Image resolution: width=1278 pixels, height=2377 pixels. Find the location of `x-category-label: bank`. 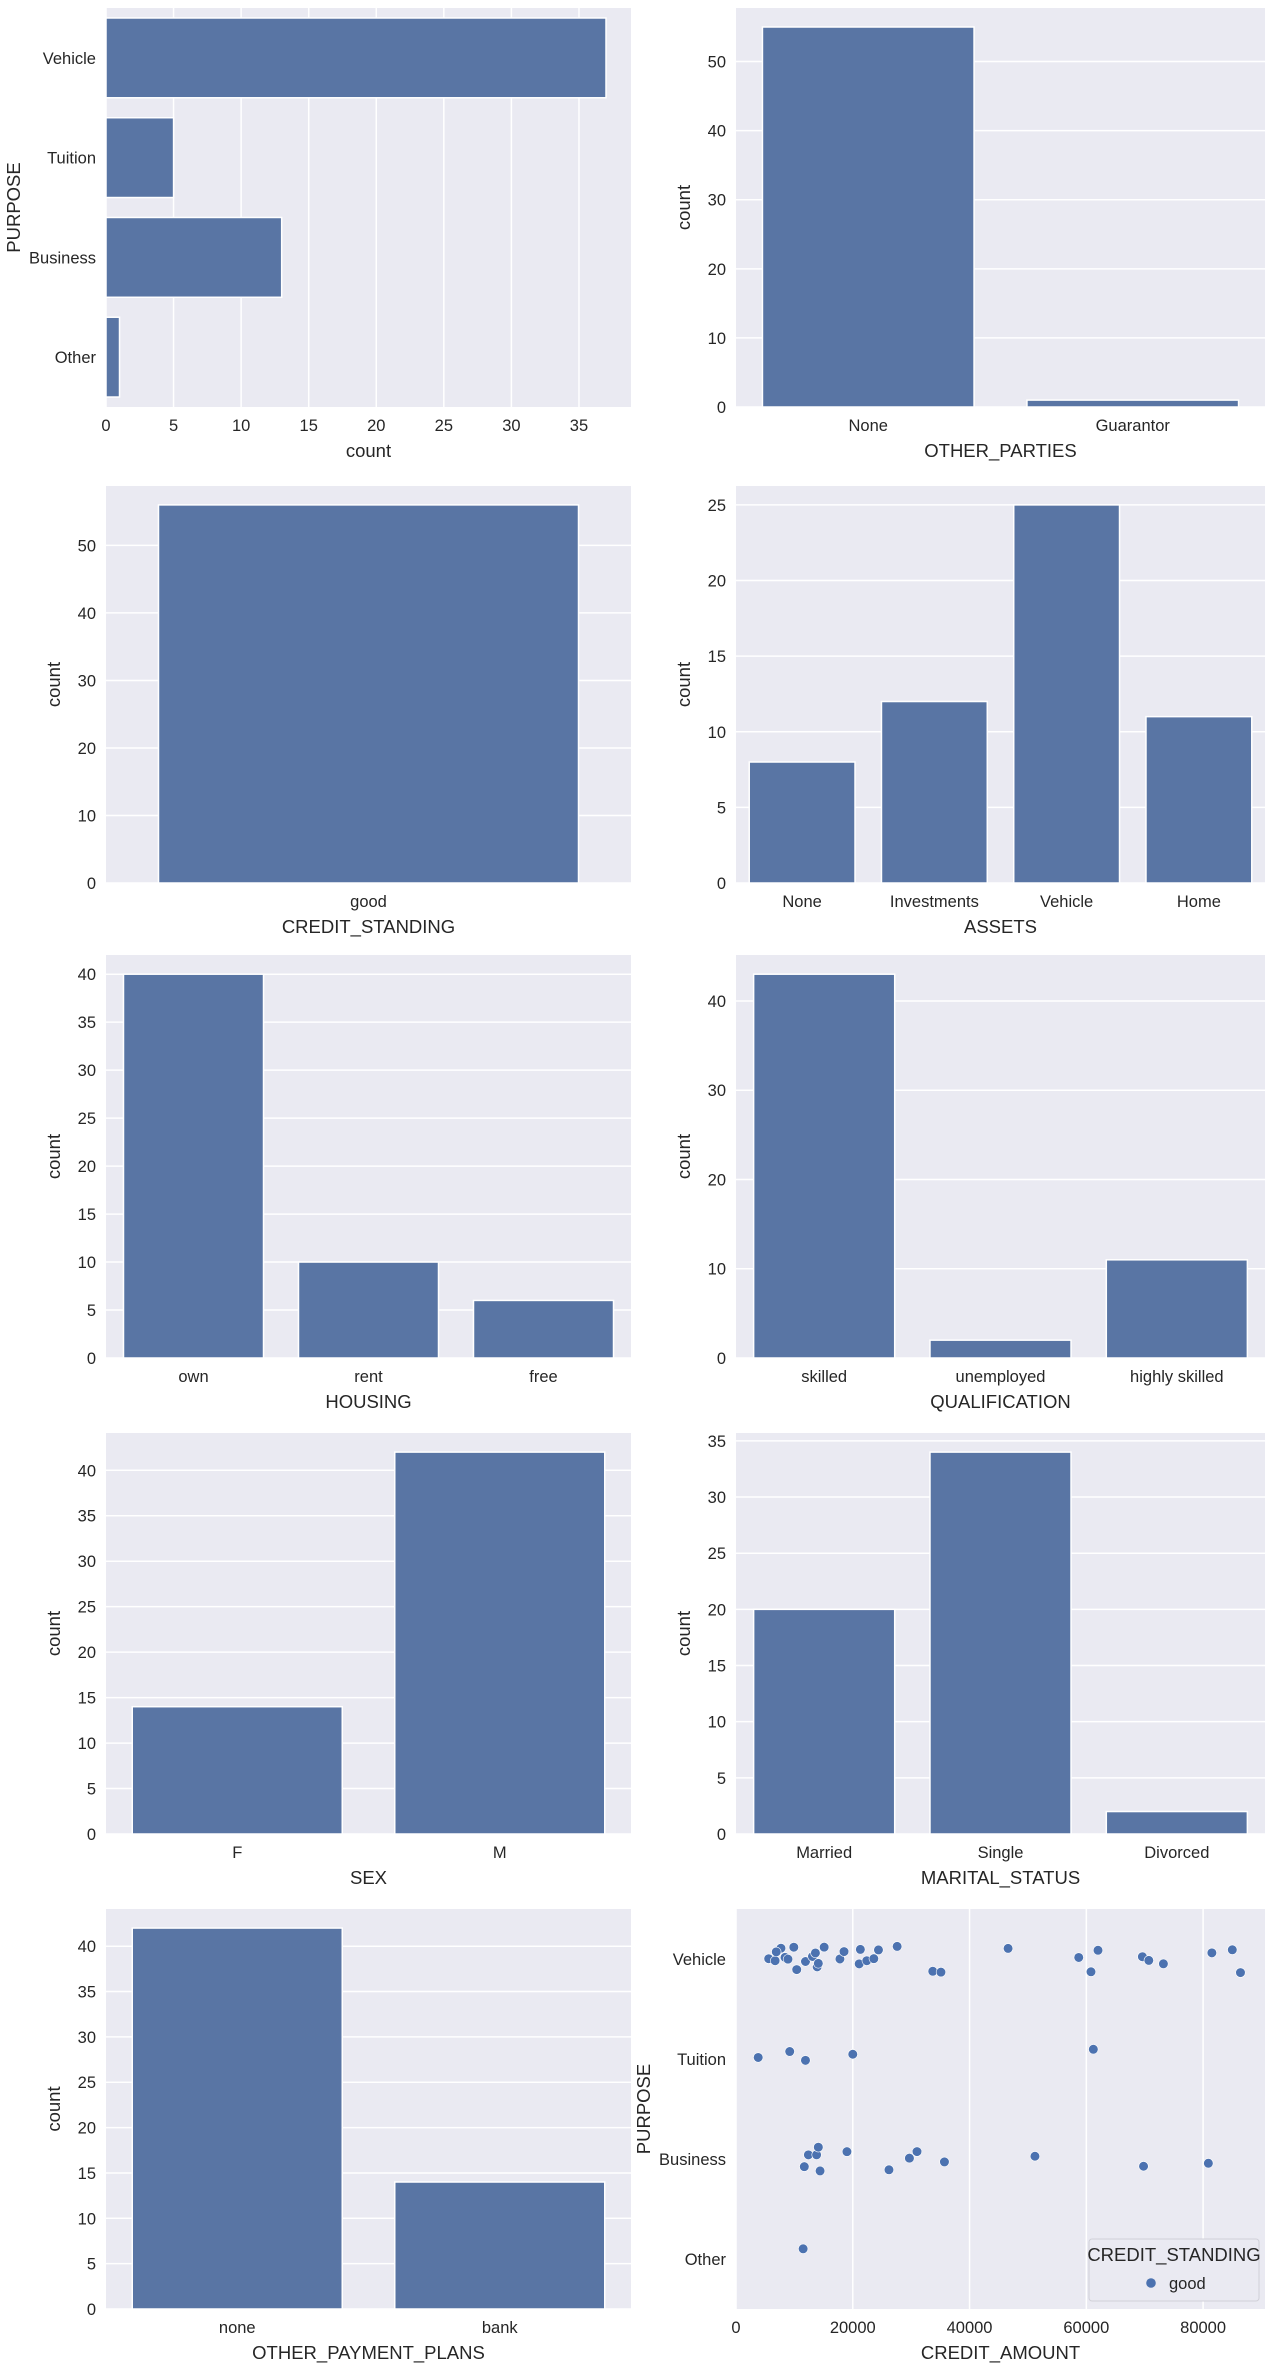

x-category-label: bank is located at coordinates (500, 2328).